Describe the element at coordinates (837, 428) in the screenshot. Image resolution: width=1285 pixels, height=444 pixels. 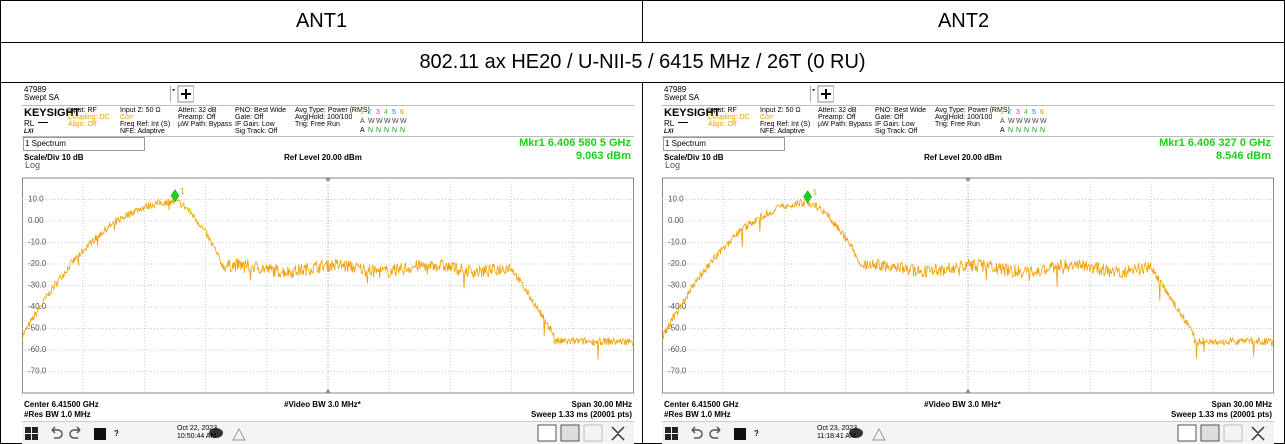
I see `date: Oct 23, 2023` at that location.